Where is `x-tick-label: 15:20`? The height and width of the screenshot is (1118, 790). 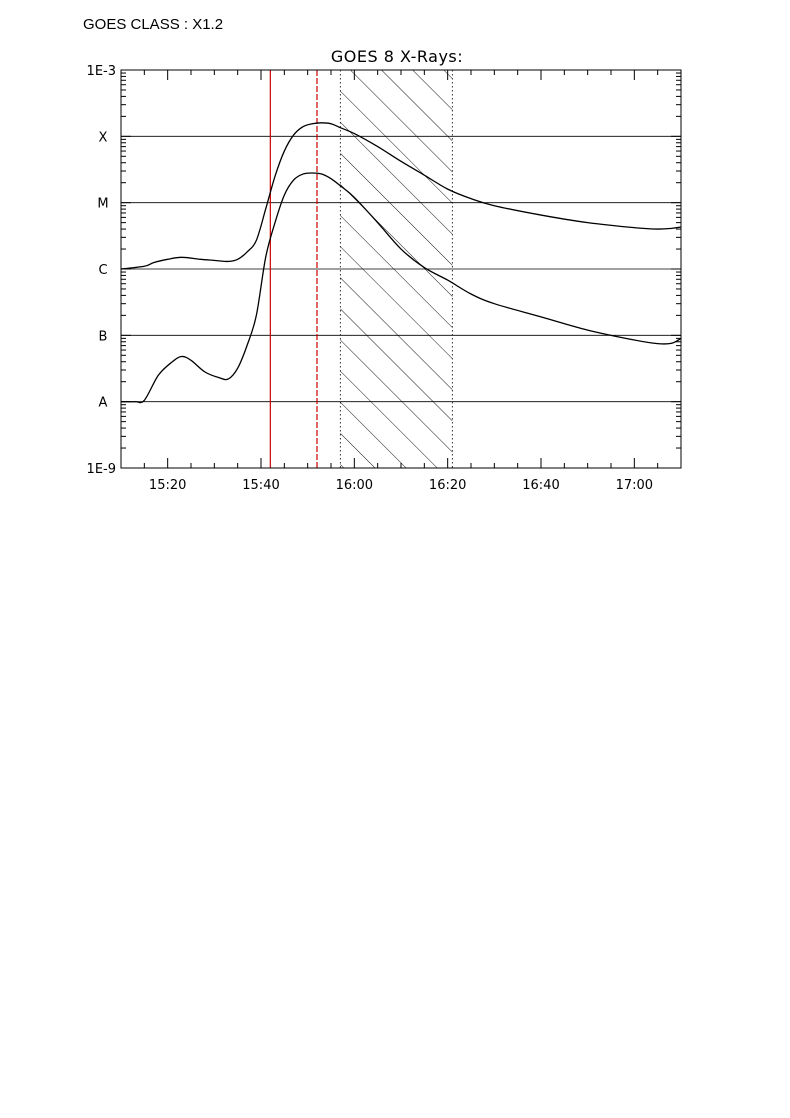 x-tick-label: 15:20 is located at coordinates (167, 485).